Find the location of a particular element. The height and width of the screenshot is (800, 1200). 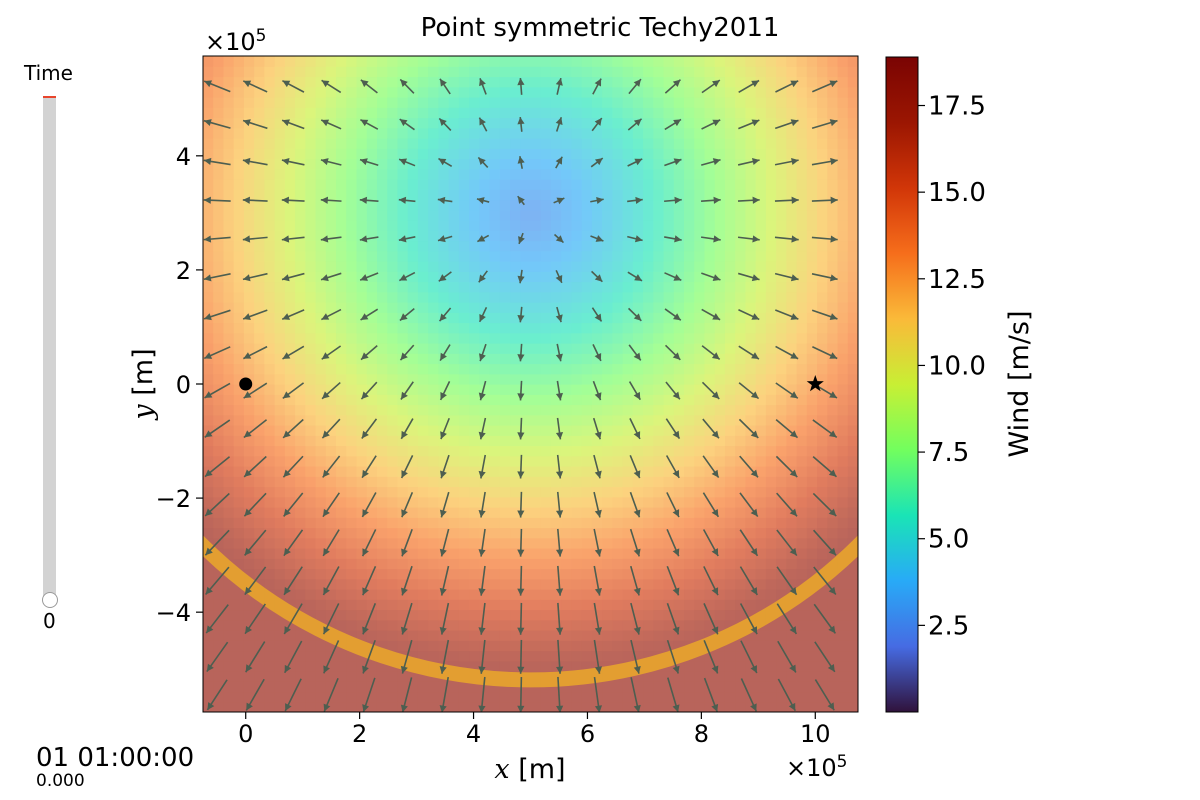

y-offset-base: ×10 is located at coordinates (230, 42).